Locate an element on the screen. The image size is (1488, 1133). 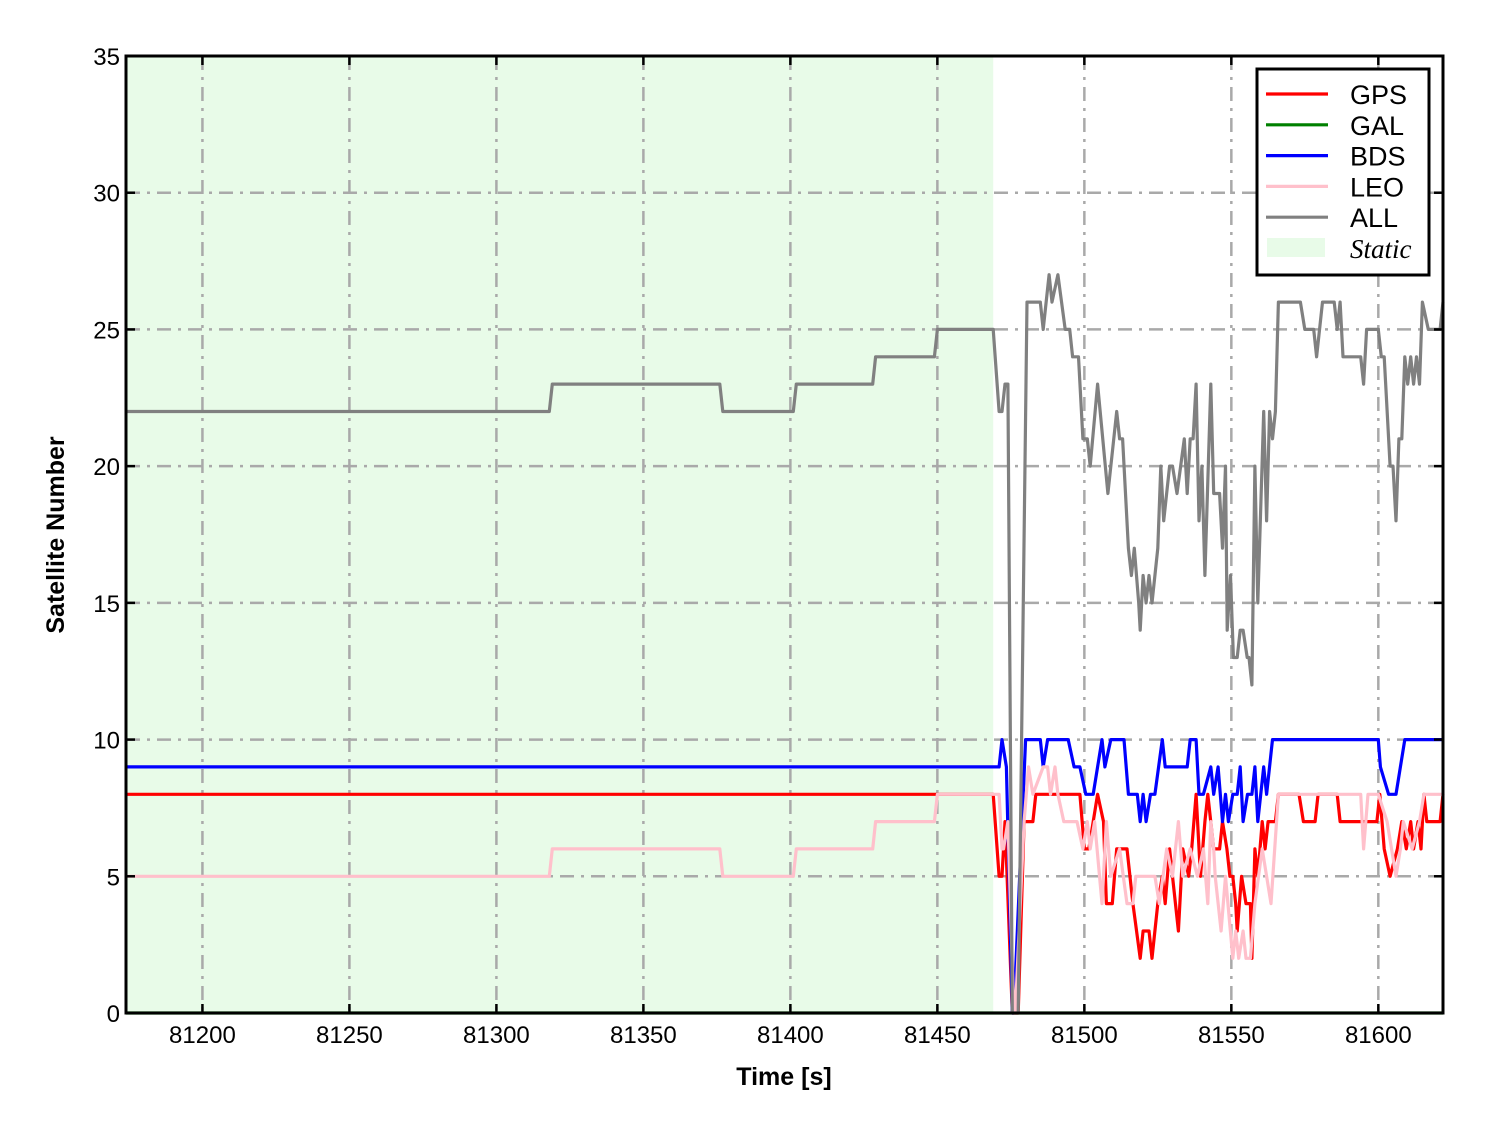
legend-label-leo: LEO is located at coordinates (1377, 187).